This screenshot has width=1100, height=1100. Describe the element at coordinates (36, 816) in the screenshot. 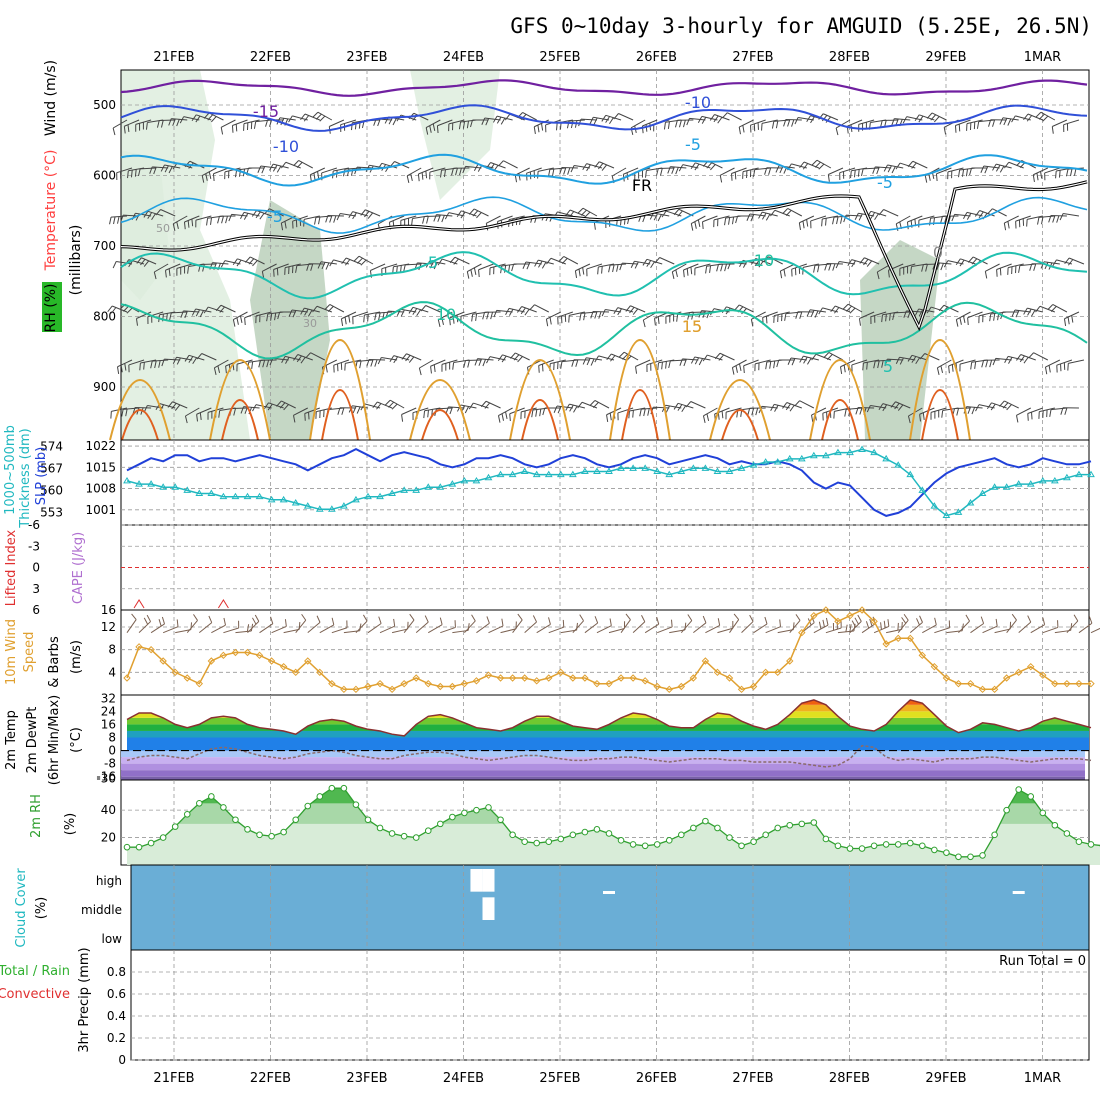

I see `axis-title-rh2m: 2m RH` at that location.